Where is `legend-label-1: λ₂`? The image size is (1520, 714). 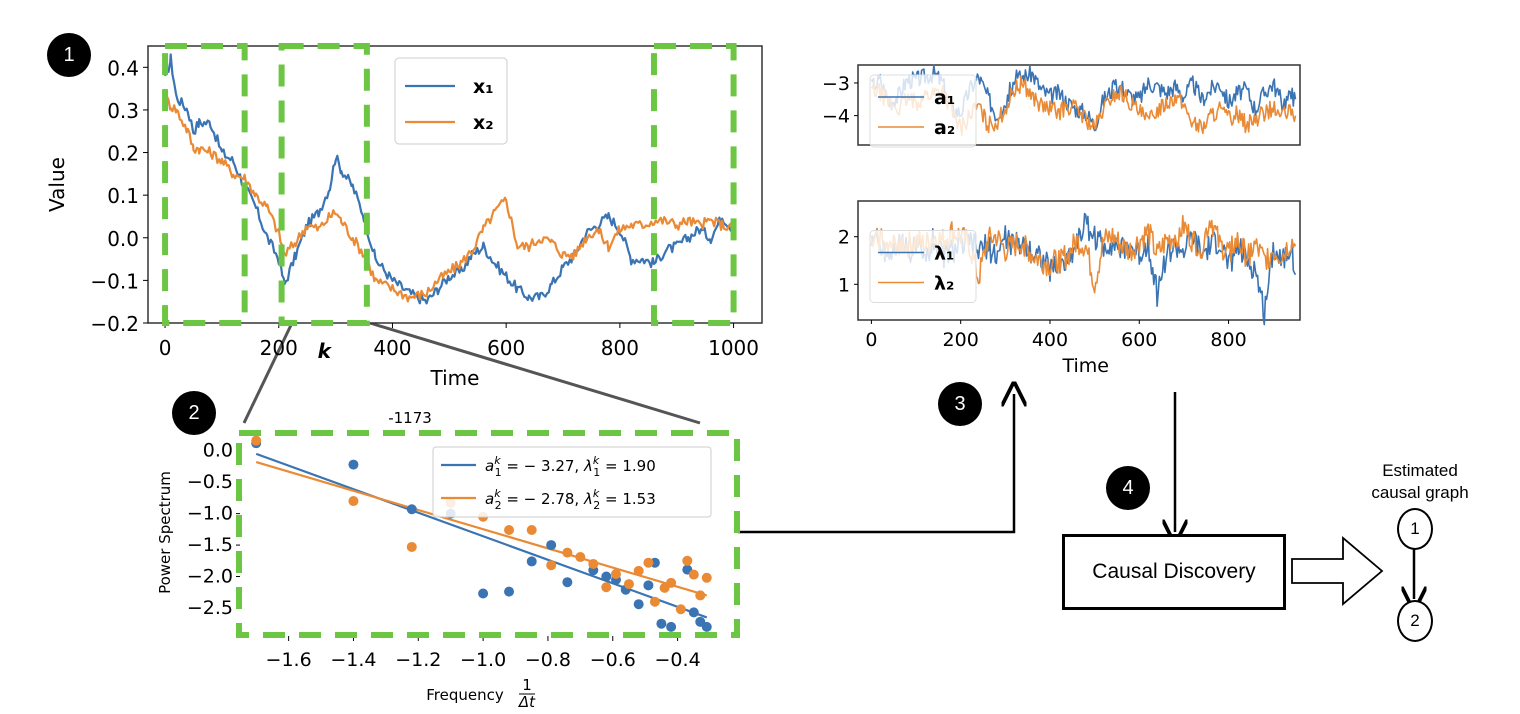 legend-label-1: λ₂ is located at coordinates (944, 284).